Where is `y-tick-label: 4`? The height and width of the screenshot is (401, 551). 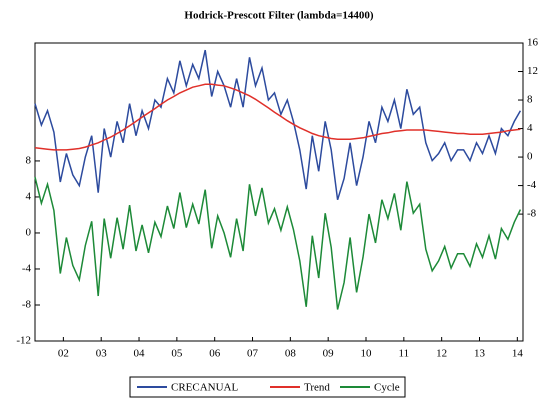 y-tick-label: 4 is located at coordinates (29, 196).